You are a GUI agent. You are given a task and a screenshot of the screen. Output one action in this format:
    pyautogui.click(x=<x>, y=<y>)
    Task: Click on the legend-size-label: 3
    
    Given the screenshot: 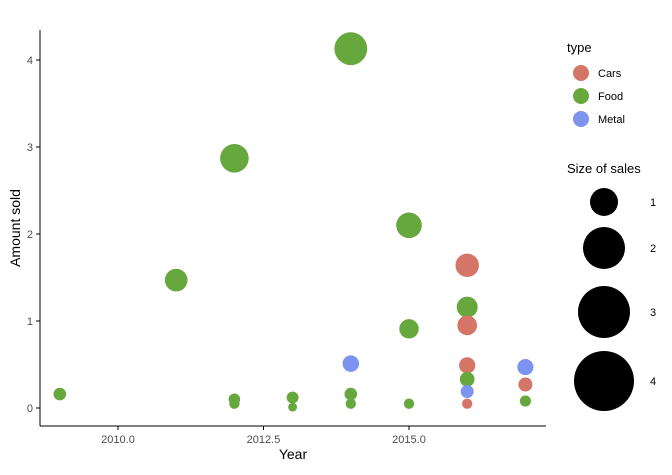 What is the action you would take?
    pyautogui.click(x=653, y=313)
    